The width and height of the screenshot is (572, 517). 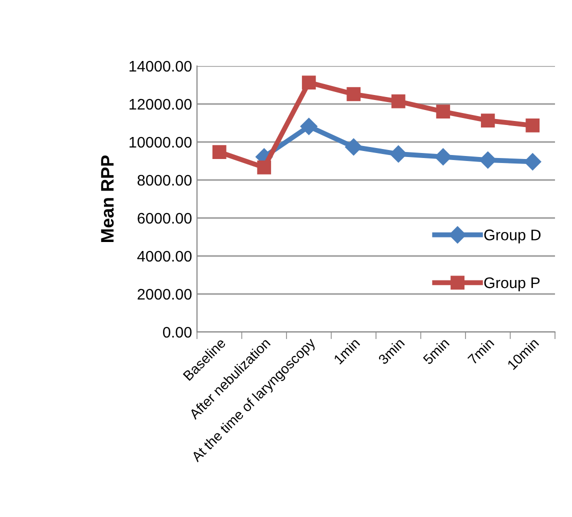 I want to click on y-tick-label: 14000.00, so click(x=161, y=66).